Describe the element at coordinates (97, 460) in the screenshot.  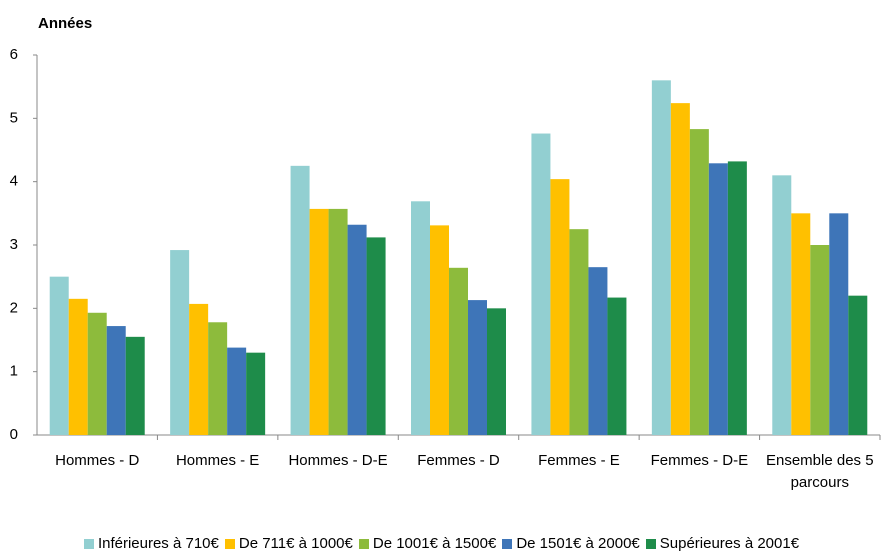
I see `x-tick-label: Hommes - D` at that location.